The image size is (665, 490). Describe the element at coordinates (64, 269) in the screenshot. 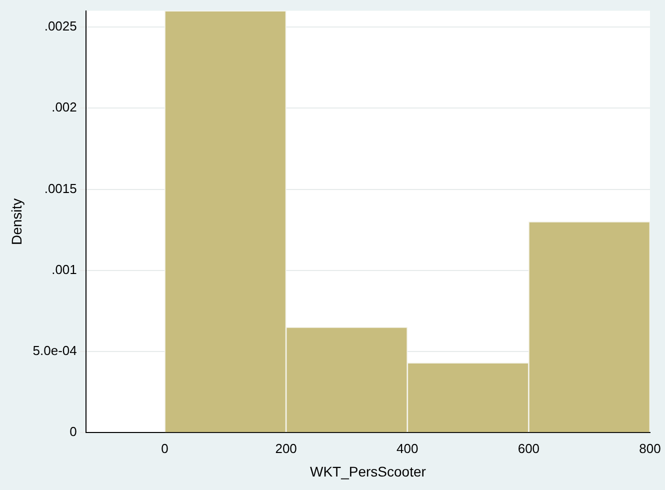

I see `y-tick-label: .001` at that location.